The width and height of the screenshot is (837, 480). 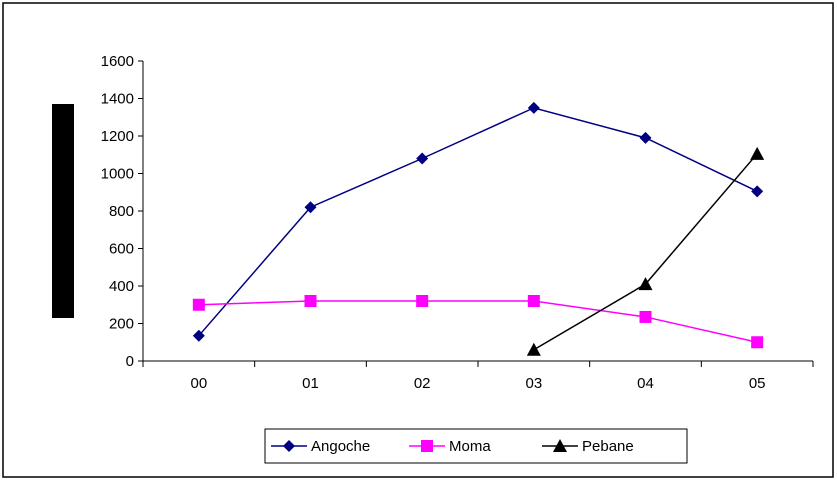 What do you see at coordinates (63, 211) in the screenshot?
I see `ylabel-redaction-block` at bounding box center [63, 211].